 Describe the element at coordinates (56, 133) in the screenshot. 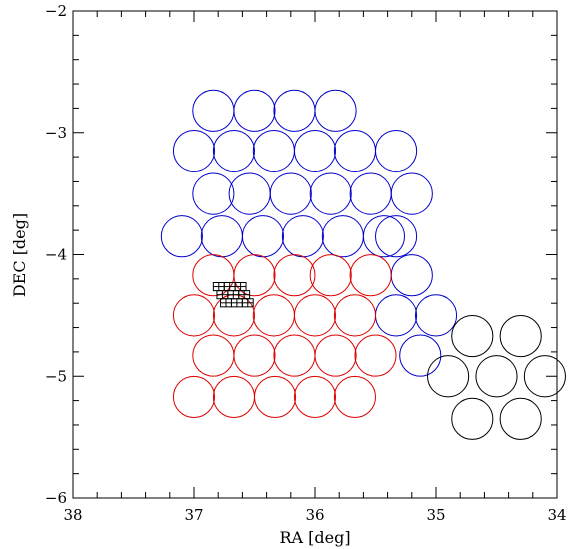

I see `y-tick-label: −3` at that location.